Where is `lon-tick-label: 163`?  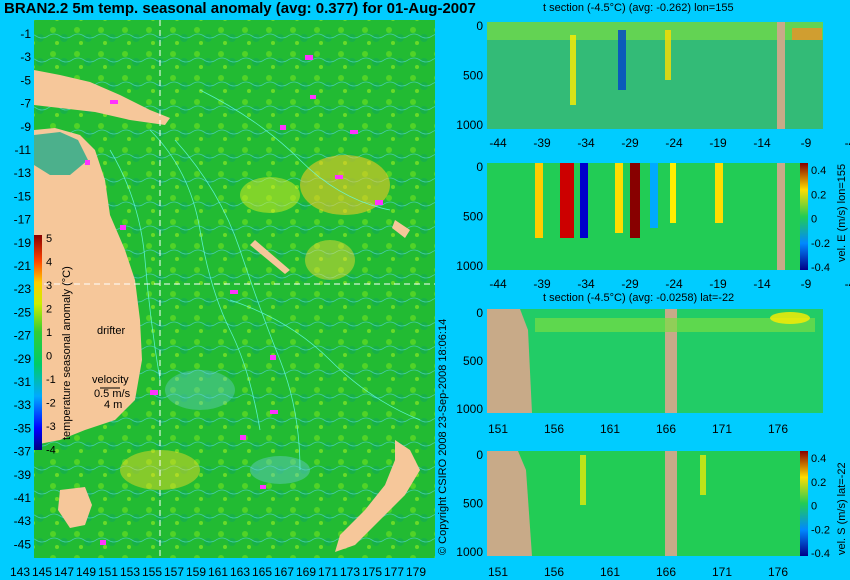 lon-tick-label: 163 is located at coordinates (240, 572).